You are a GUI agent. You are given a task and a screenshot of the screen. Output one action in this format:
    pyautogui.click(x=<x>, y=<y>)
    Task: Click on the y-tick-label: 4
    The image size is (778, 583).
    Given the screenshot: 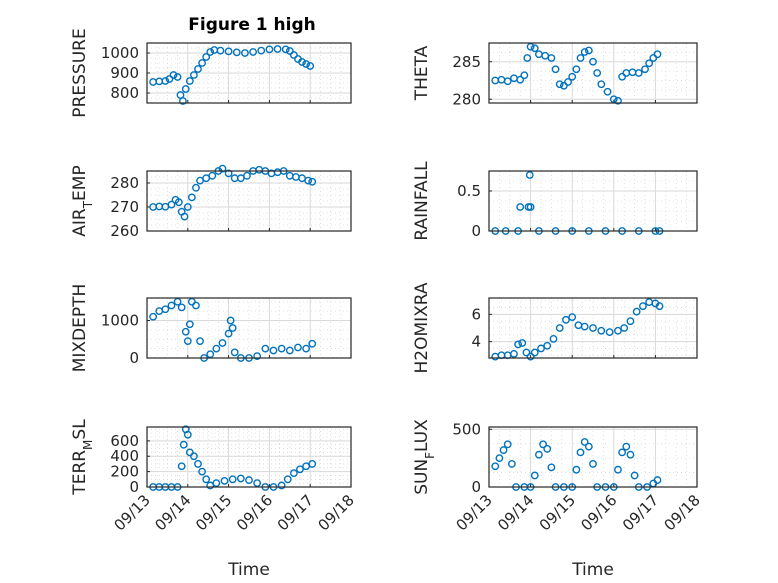 What is the action you would take?
    pyautogui.click(x=476, y=342)
    